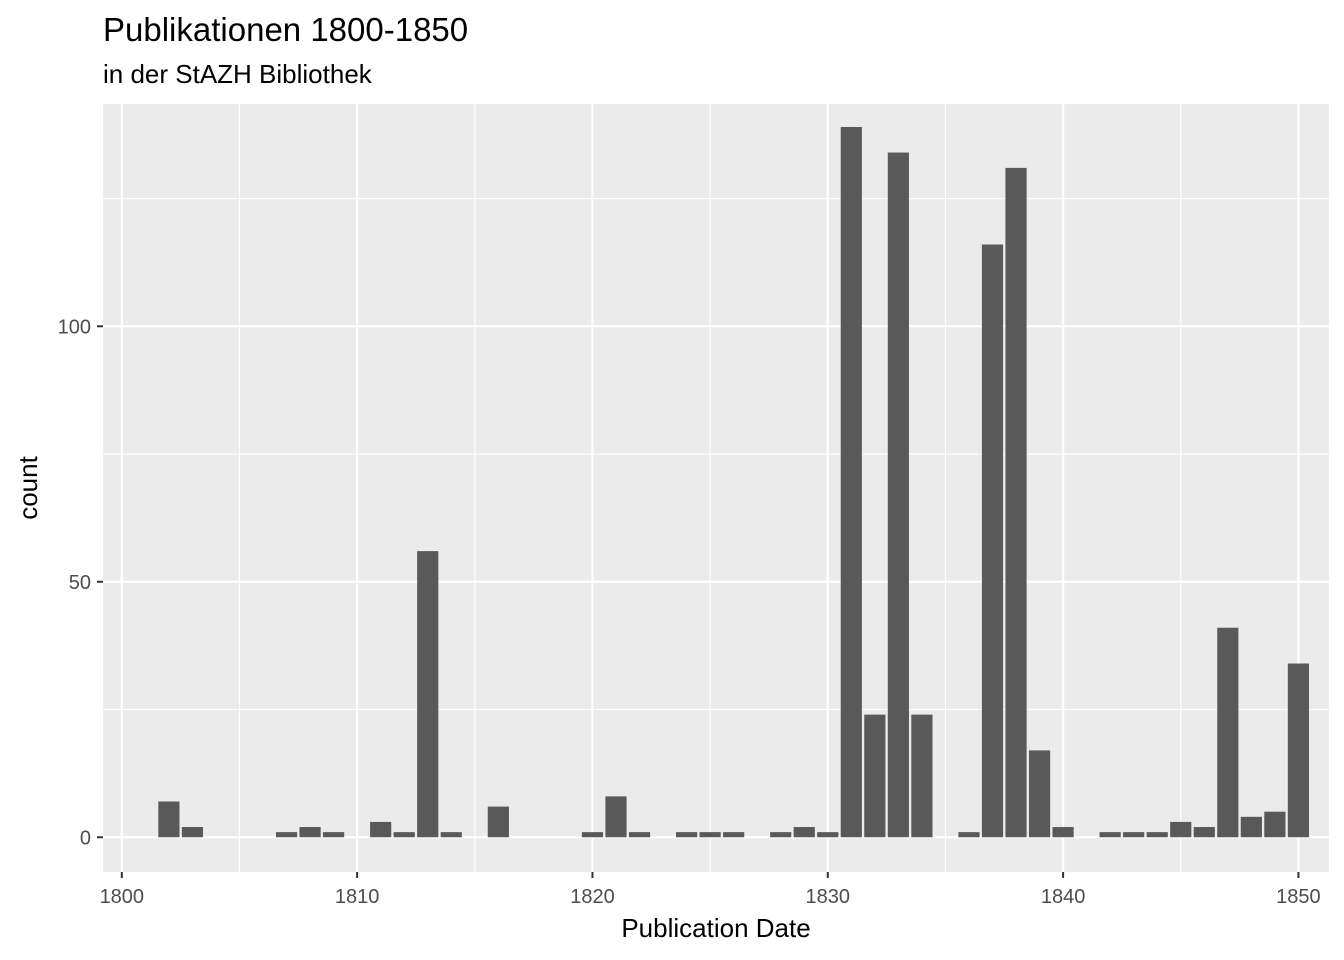 The width and height of the screenshot is (1344, 960). Describe the element at coordinates (1298, 897) in the screenshot. I see `x-tick-label: 1850` at that location.